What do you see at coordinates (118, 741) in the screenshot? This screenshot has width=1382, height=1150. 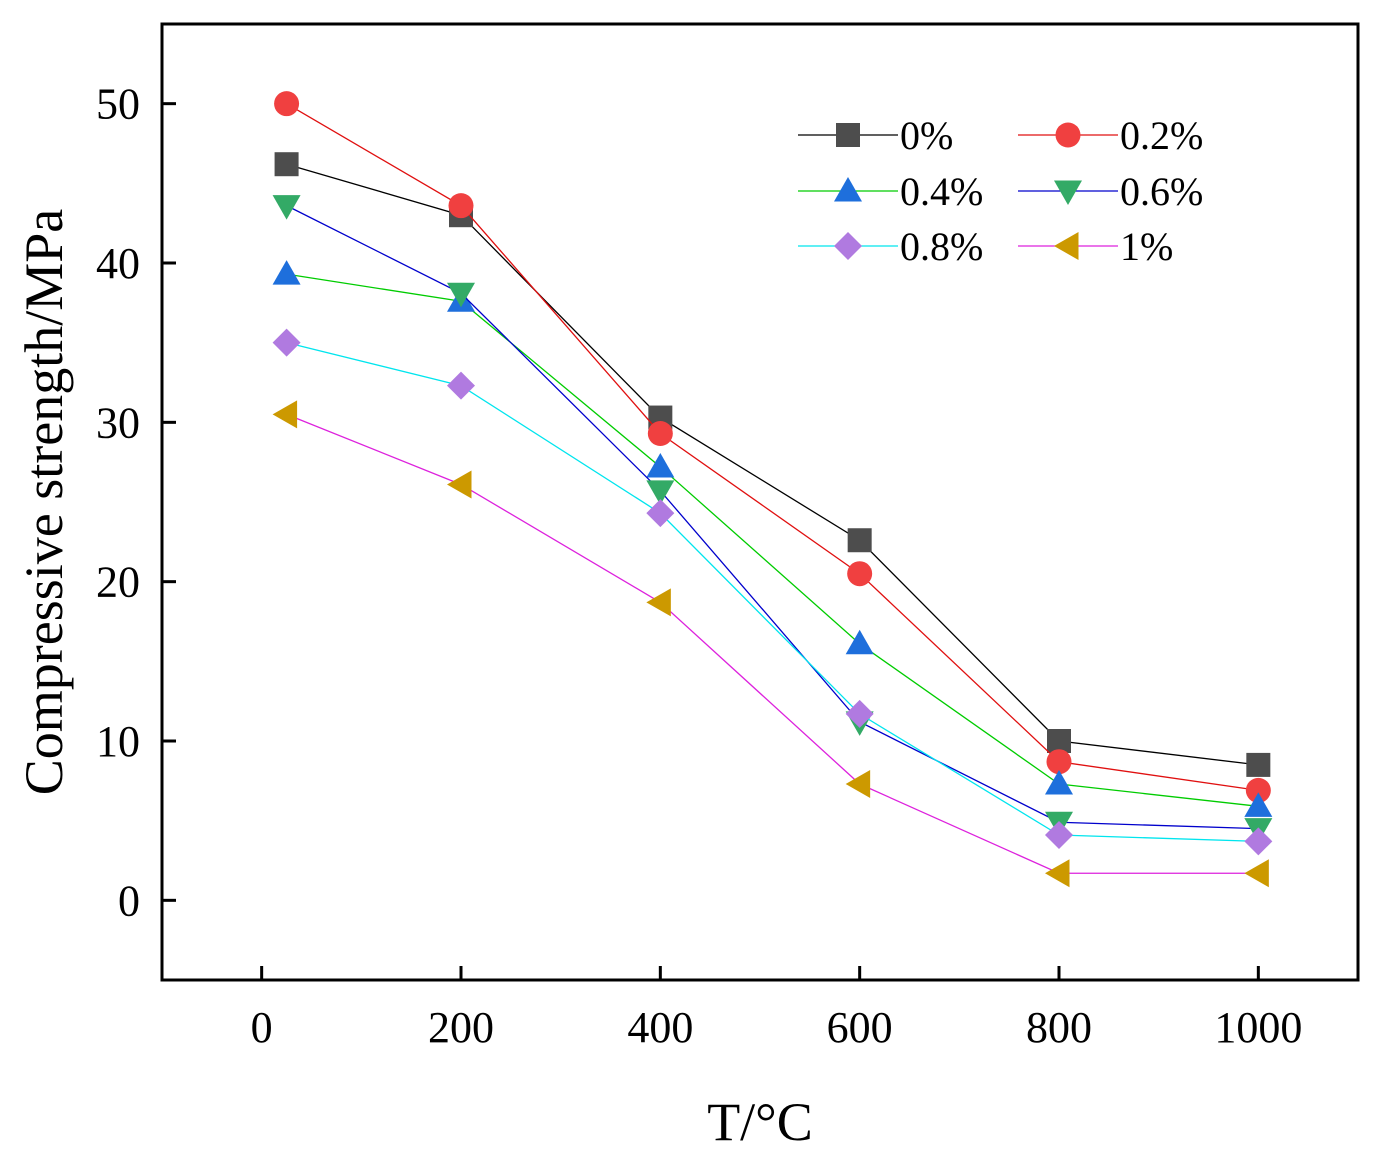 I see `y-tick-label: 10` at bounding box center [118, 741].